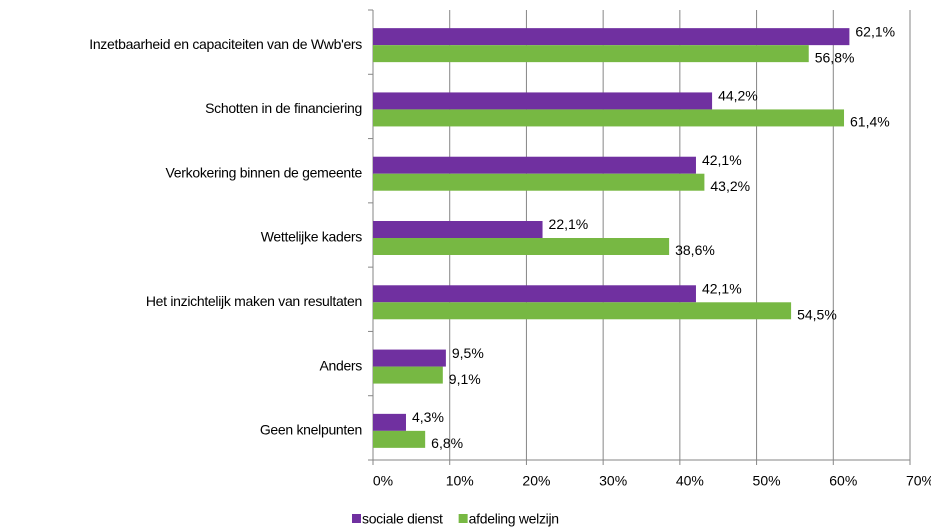 The height and width of the screenshot is (531, 931). What do you see at coordinates (340, 365) in the screenshot?
I see `category-label: Anders` at bounding box center [340, 365].